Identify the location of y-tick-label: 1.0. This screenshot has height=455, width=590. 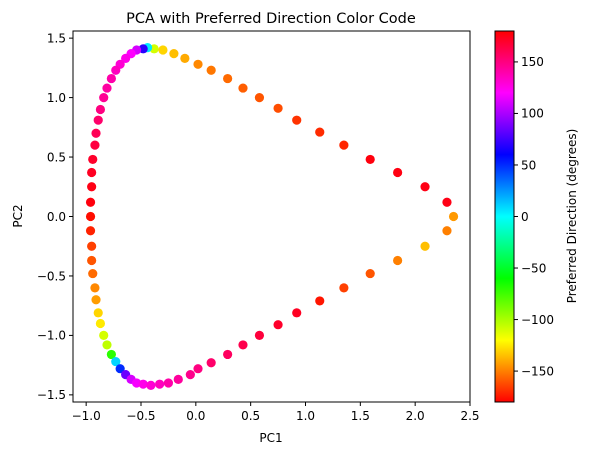
(56, 98).